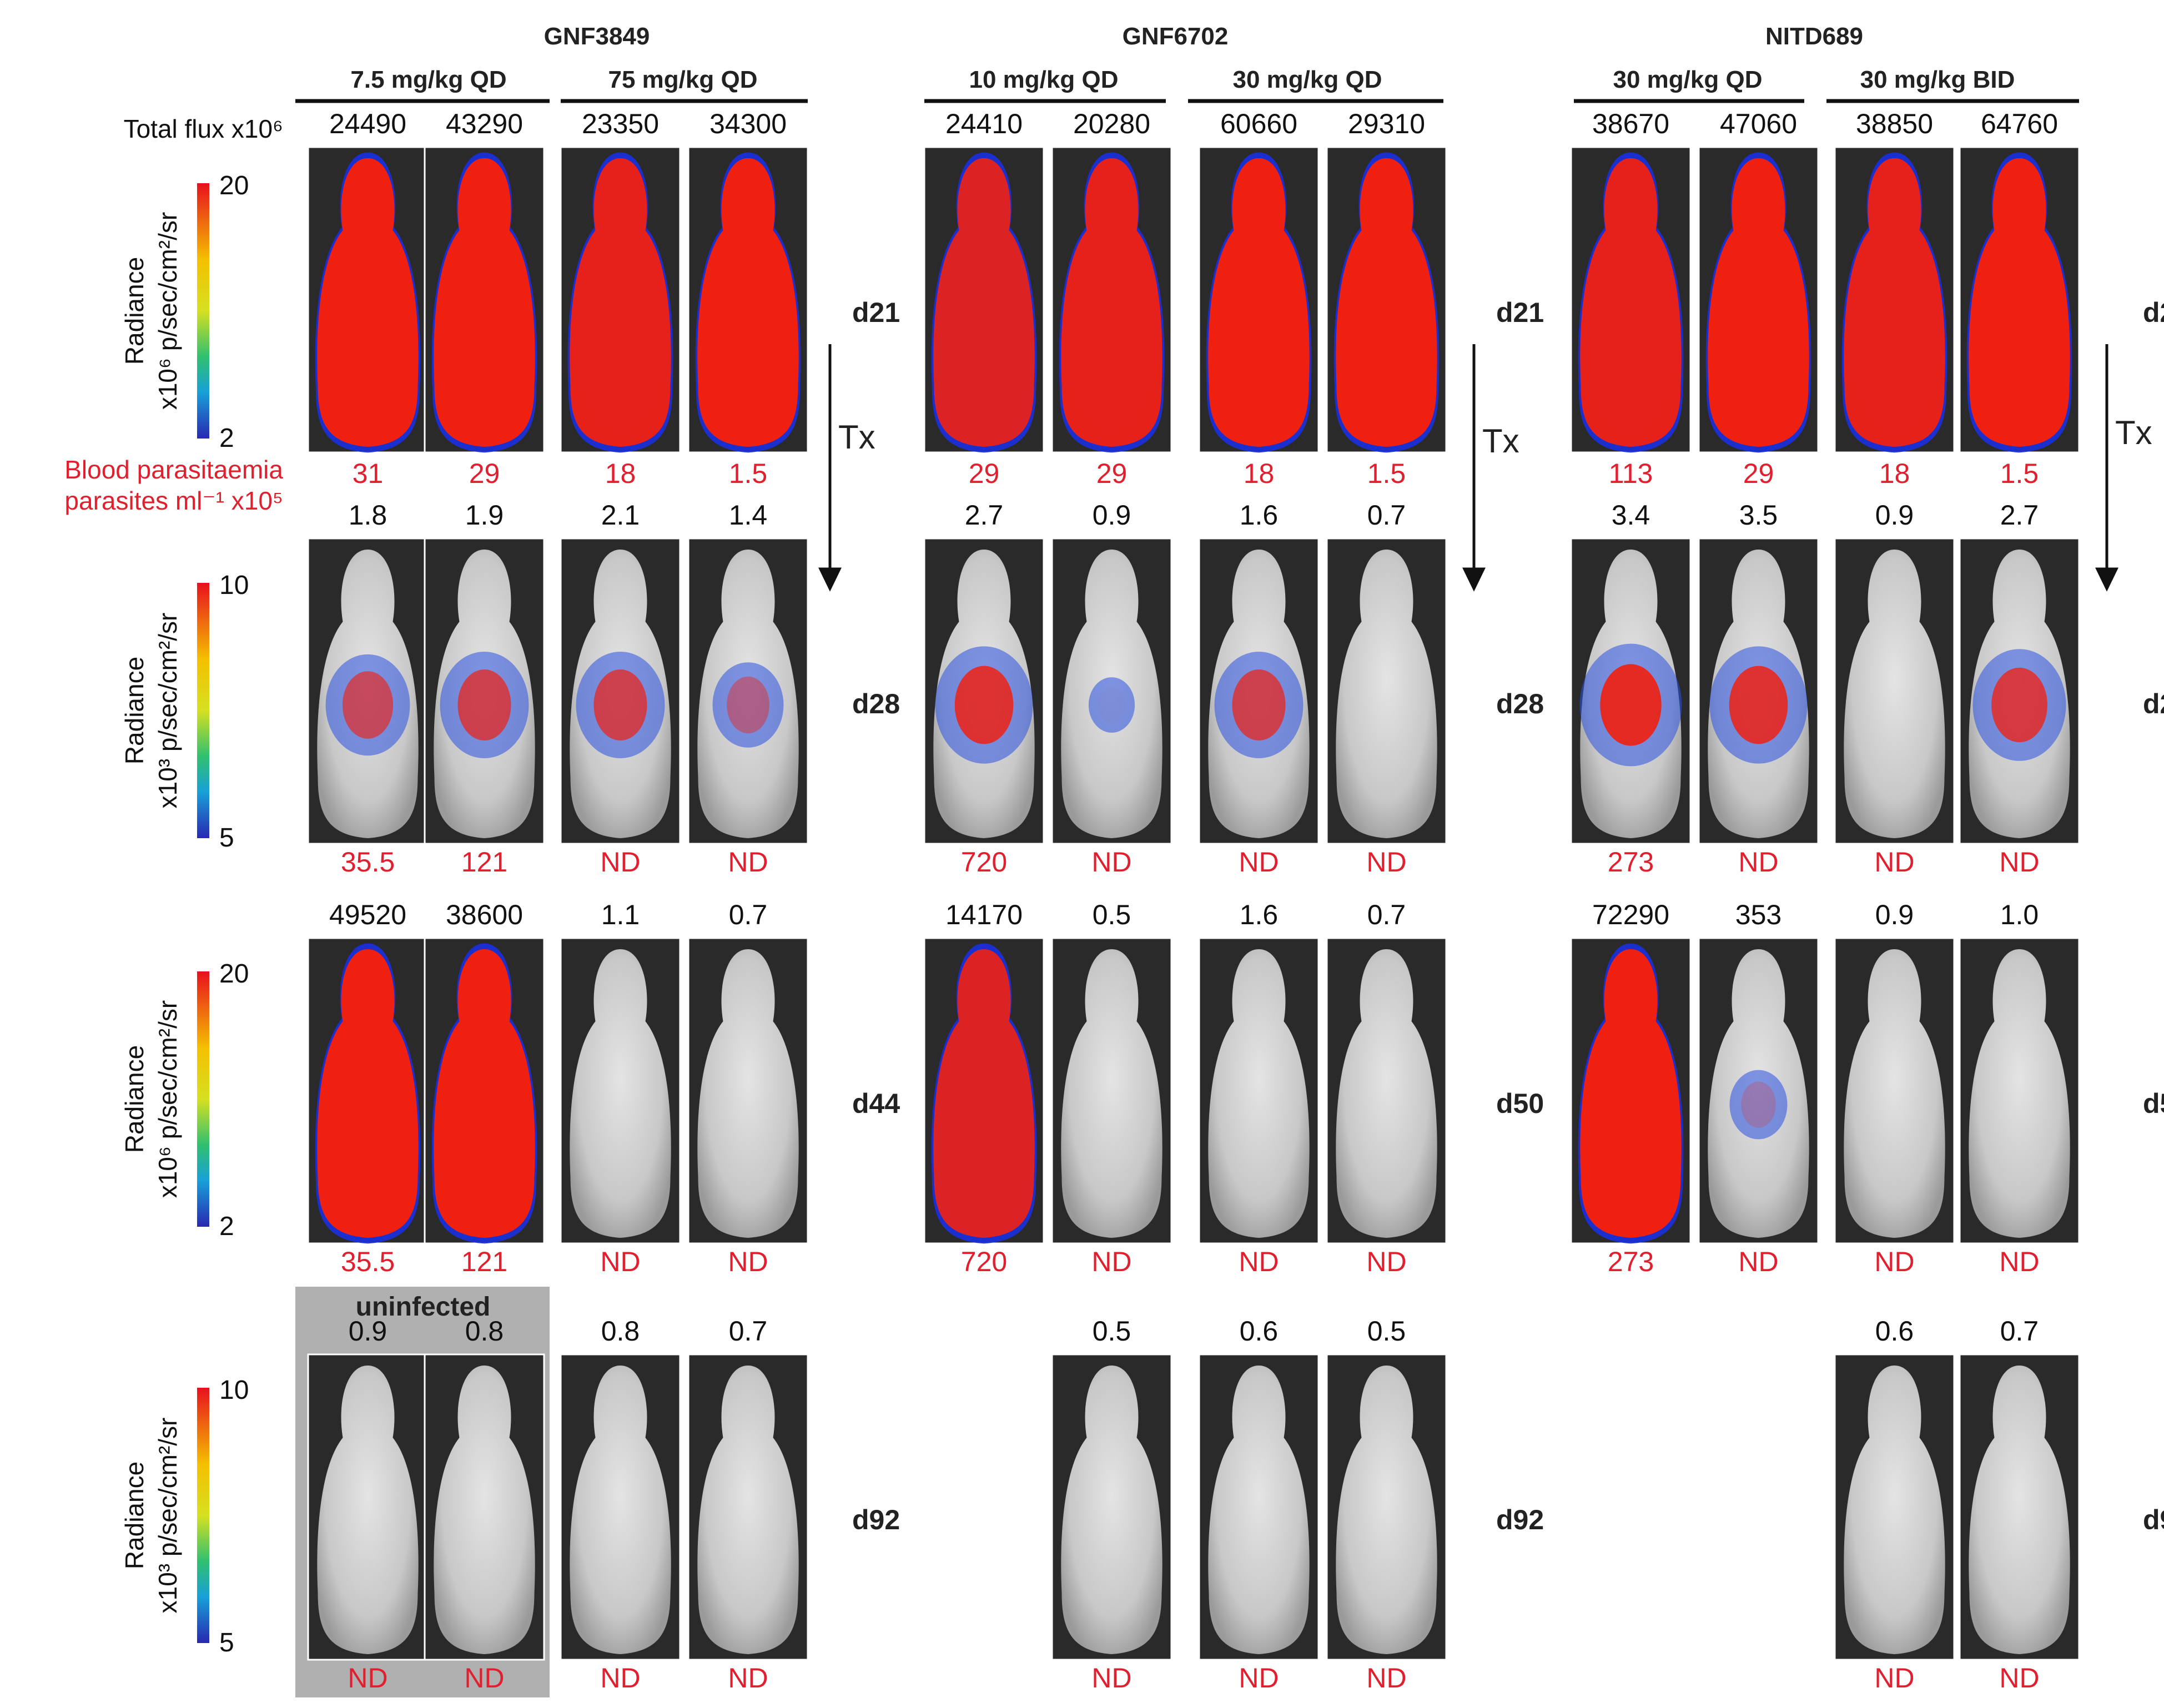  Describe the element at coordinates (167, 311) in the screenshot. I see `scale-units: x10⁶ p/sec/cm²/sr` at that location.